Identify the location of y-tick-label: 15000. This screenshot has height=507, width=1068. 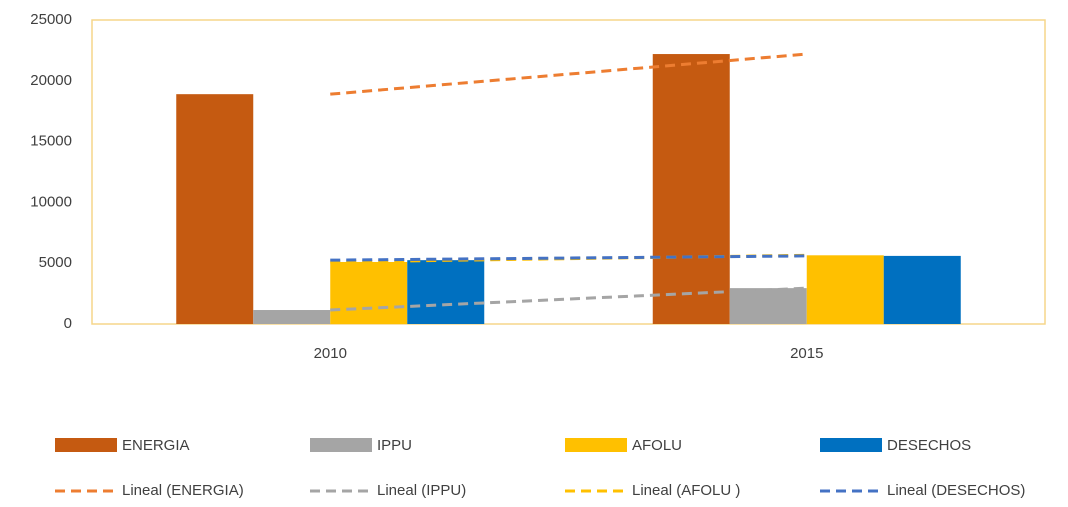
(51, 141).